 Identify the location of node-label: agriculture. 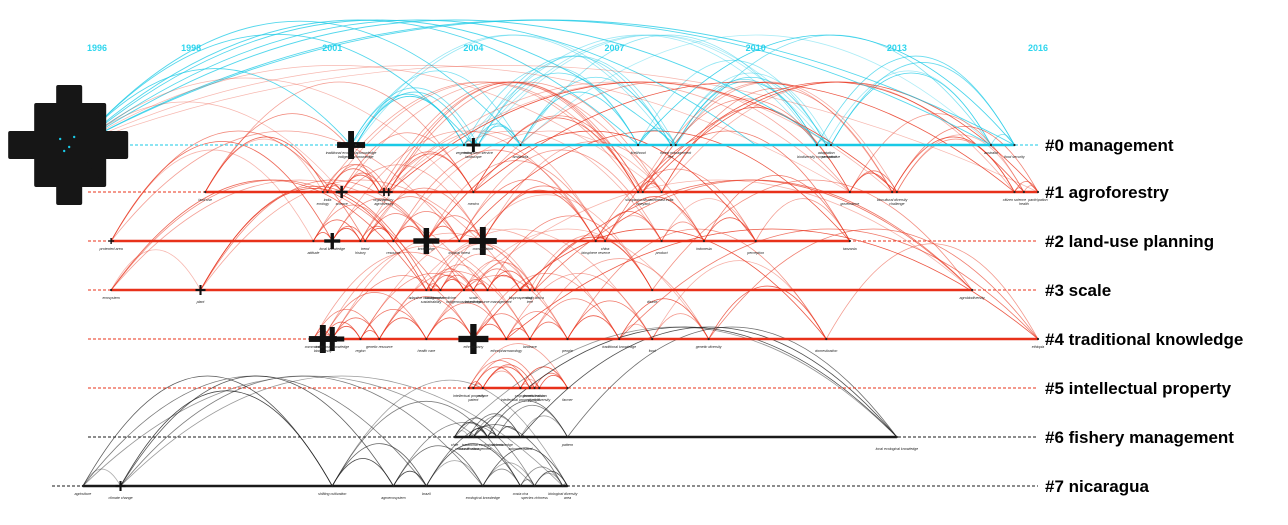
(82, 494).